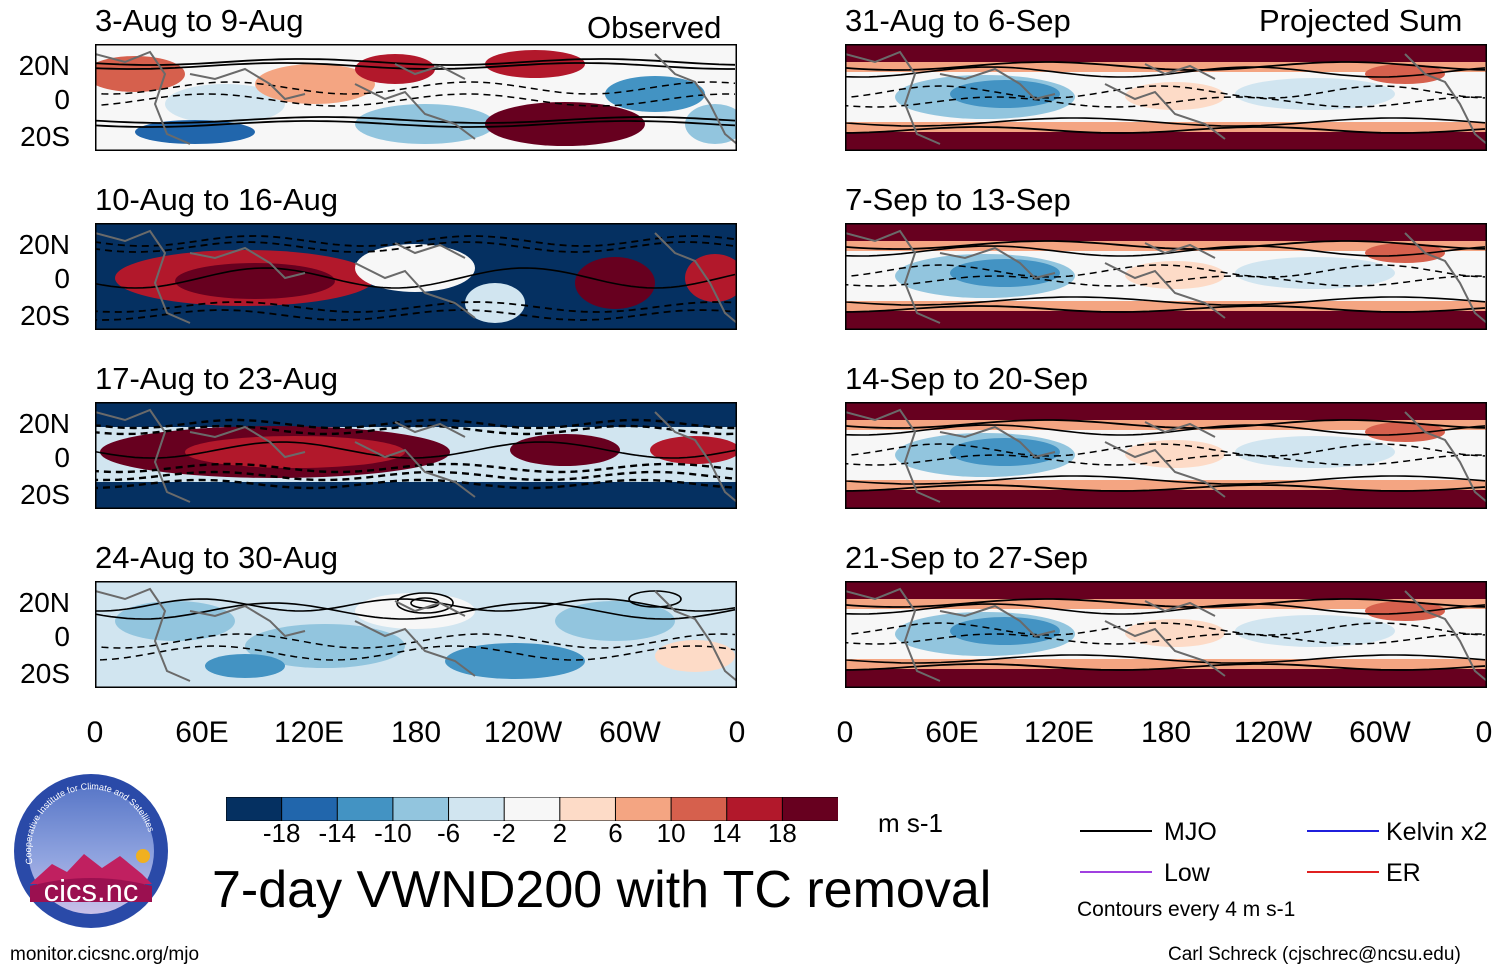  I want to click on panel-title: 14-Sep to 20-Sep, so click(967, 378).